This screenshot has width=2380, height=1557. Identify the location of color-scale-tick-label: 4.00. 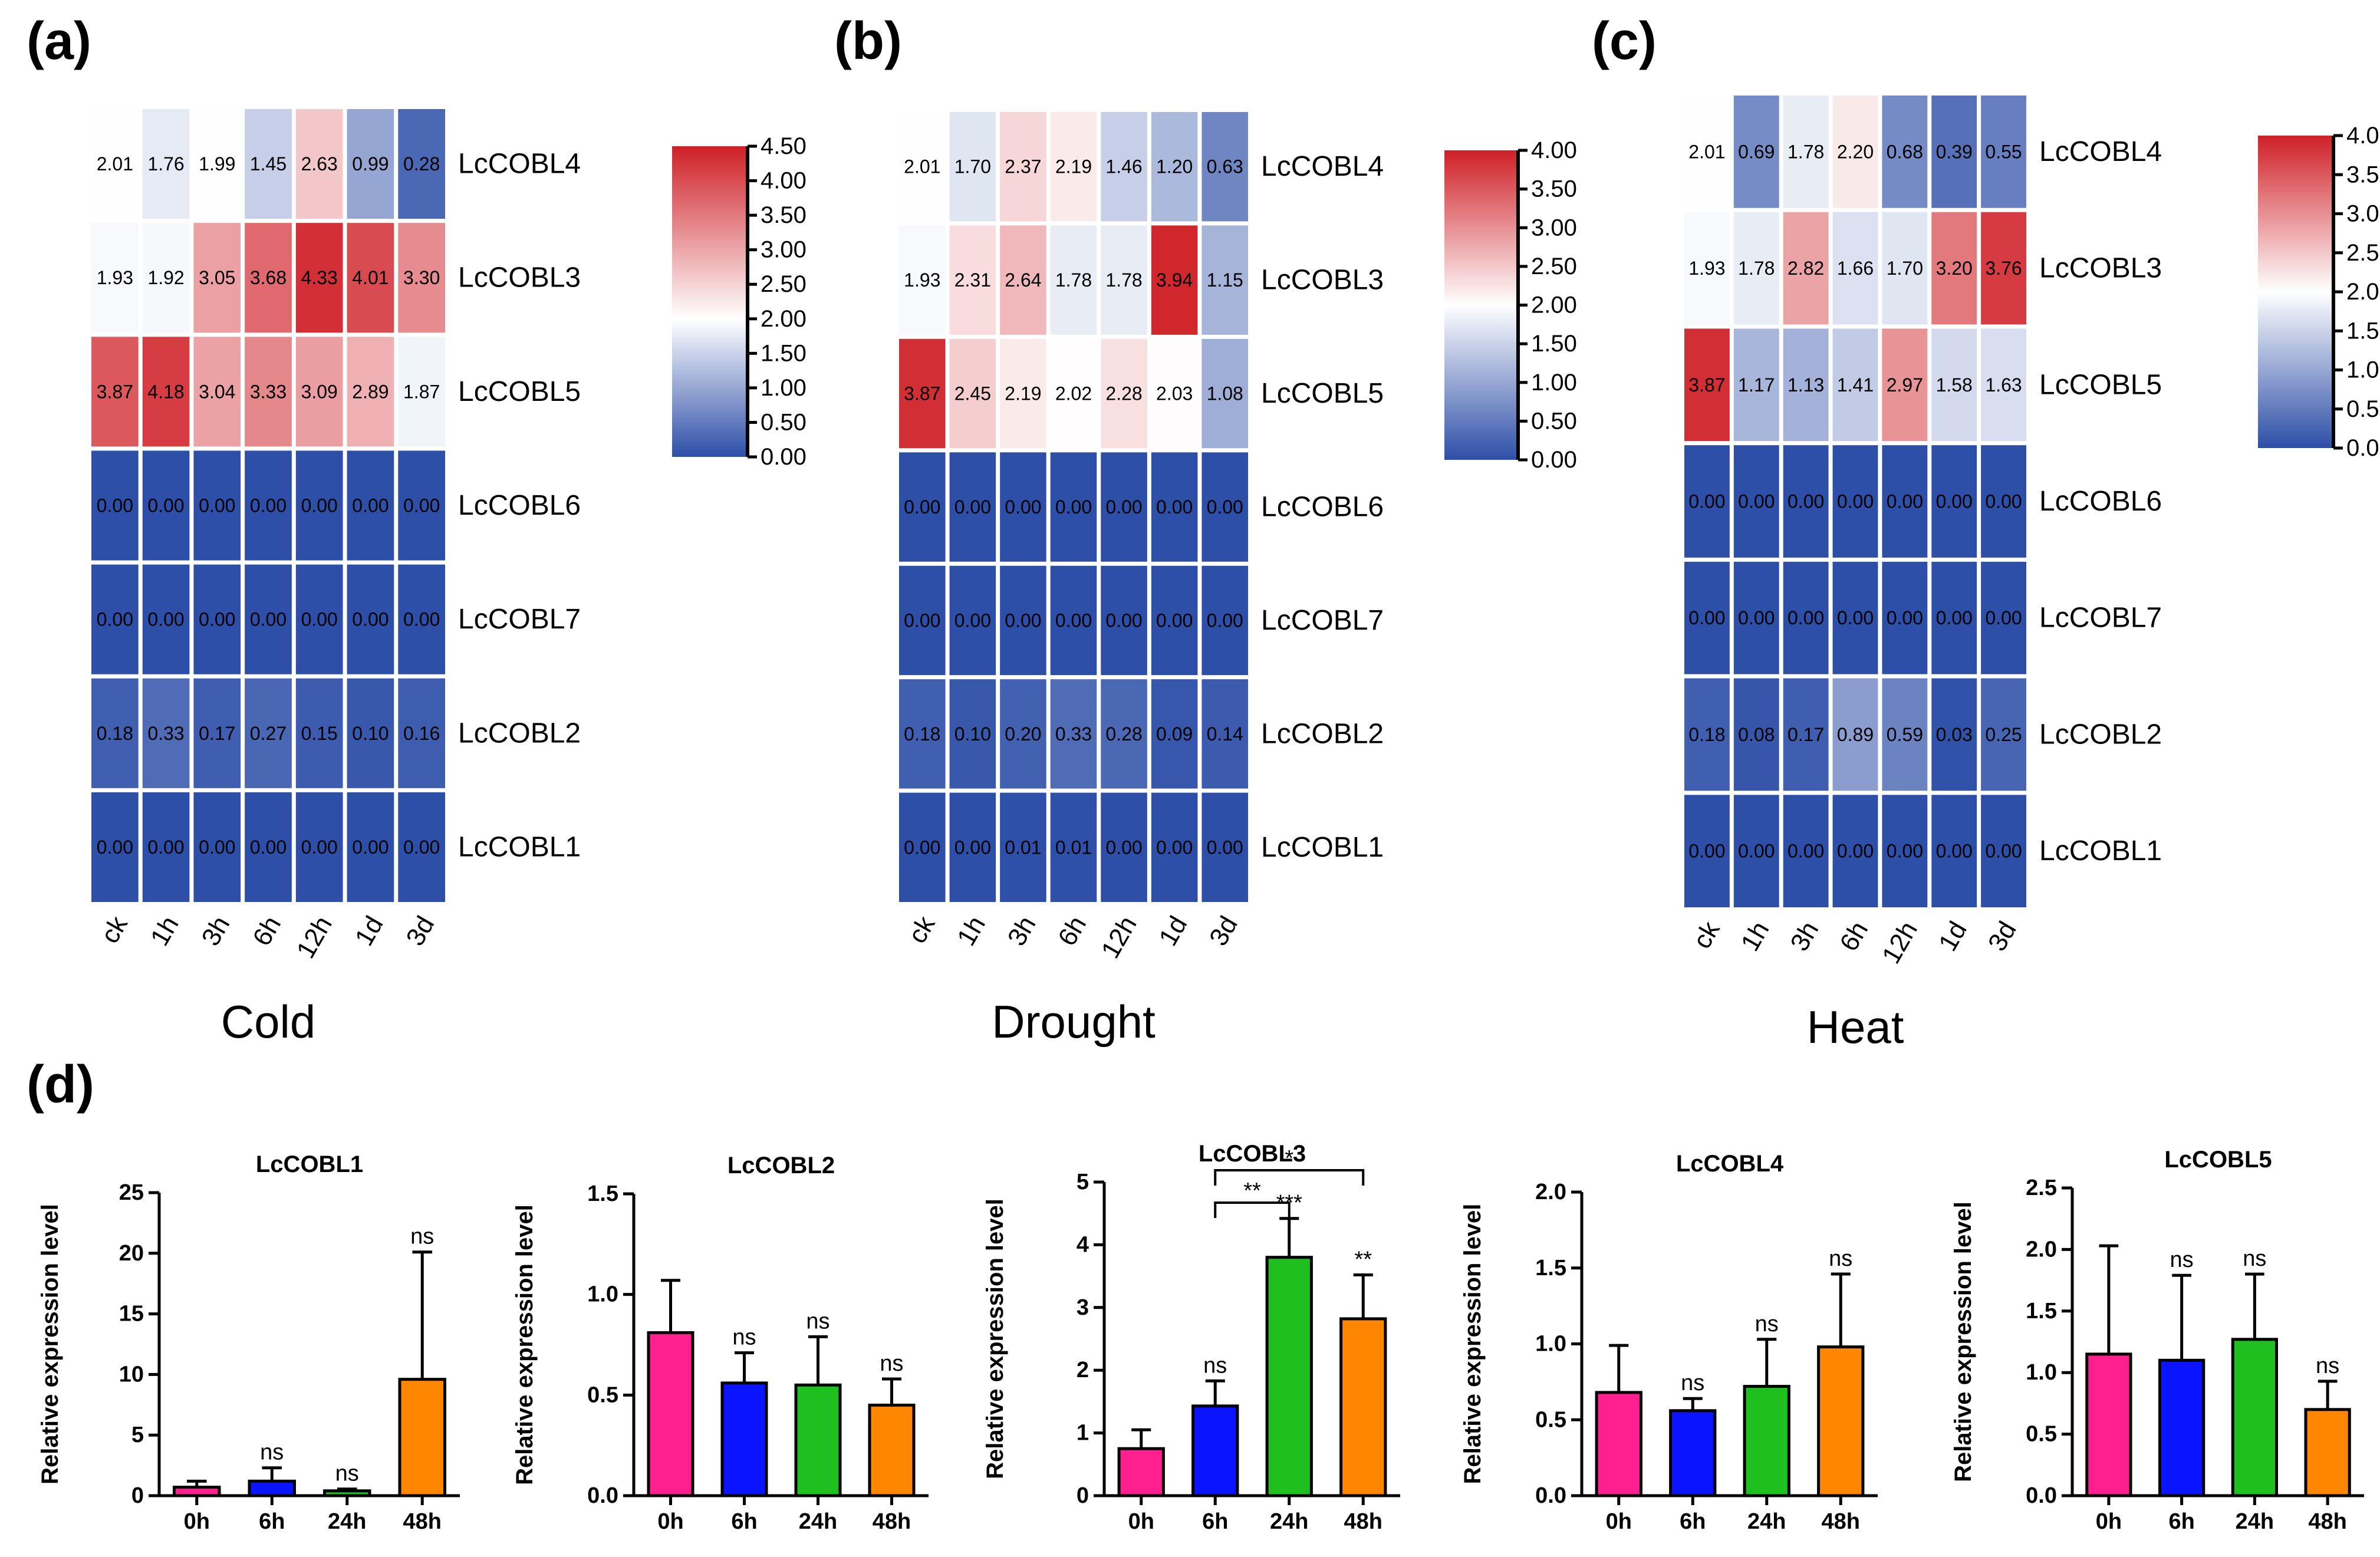
(2363, 136).